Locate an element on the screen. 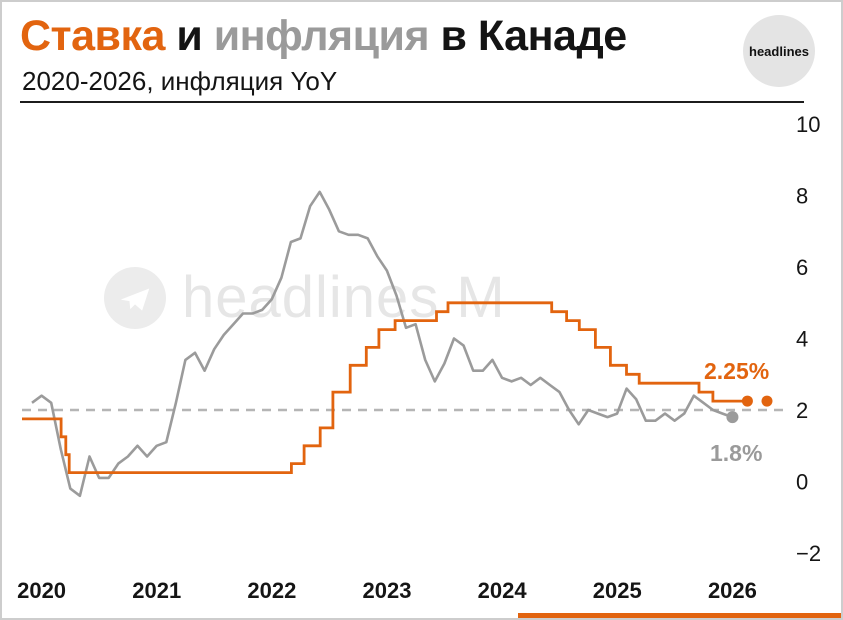  header-divider is located at coordinates (412, 102).